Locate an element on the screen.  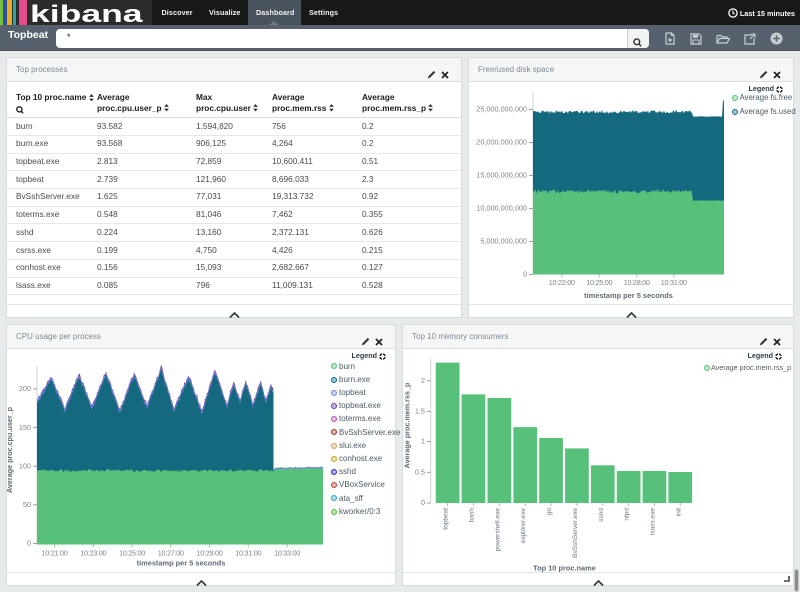
svg-text: init is located at coordinates (678, 512).